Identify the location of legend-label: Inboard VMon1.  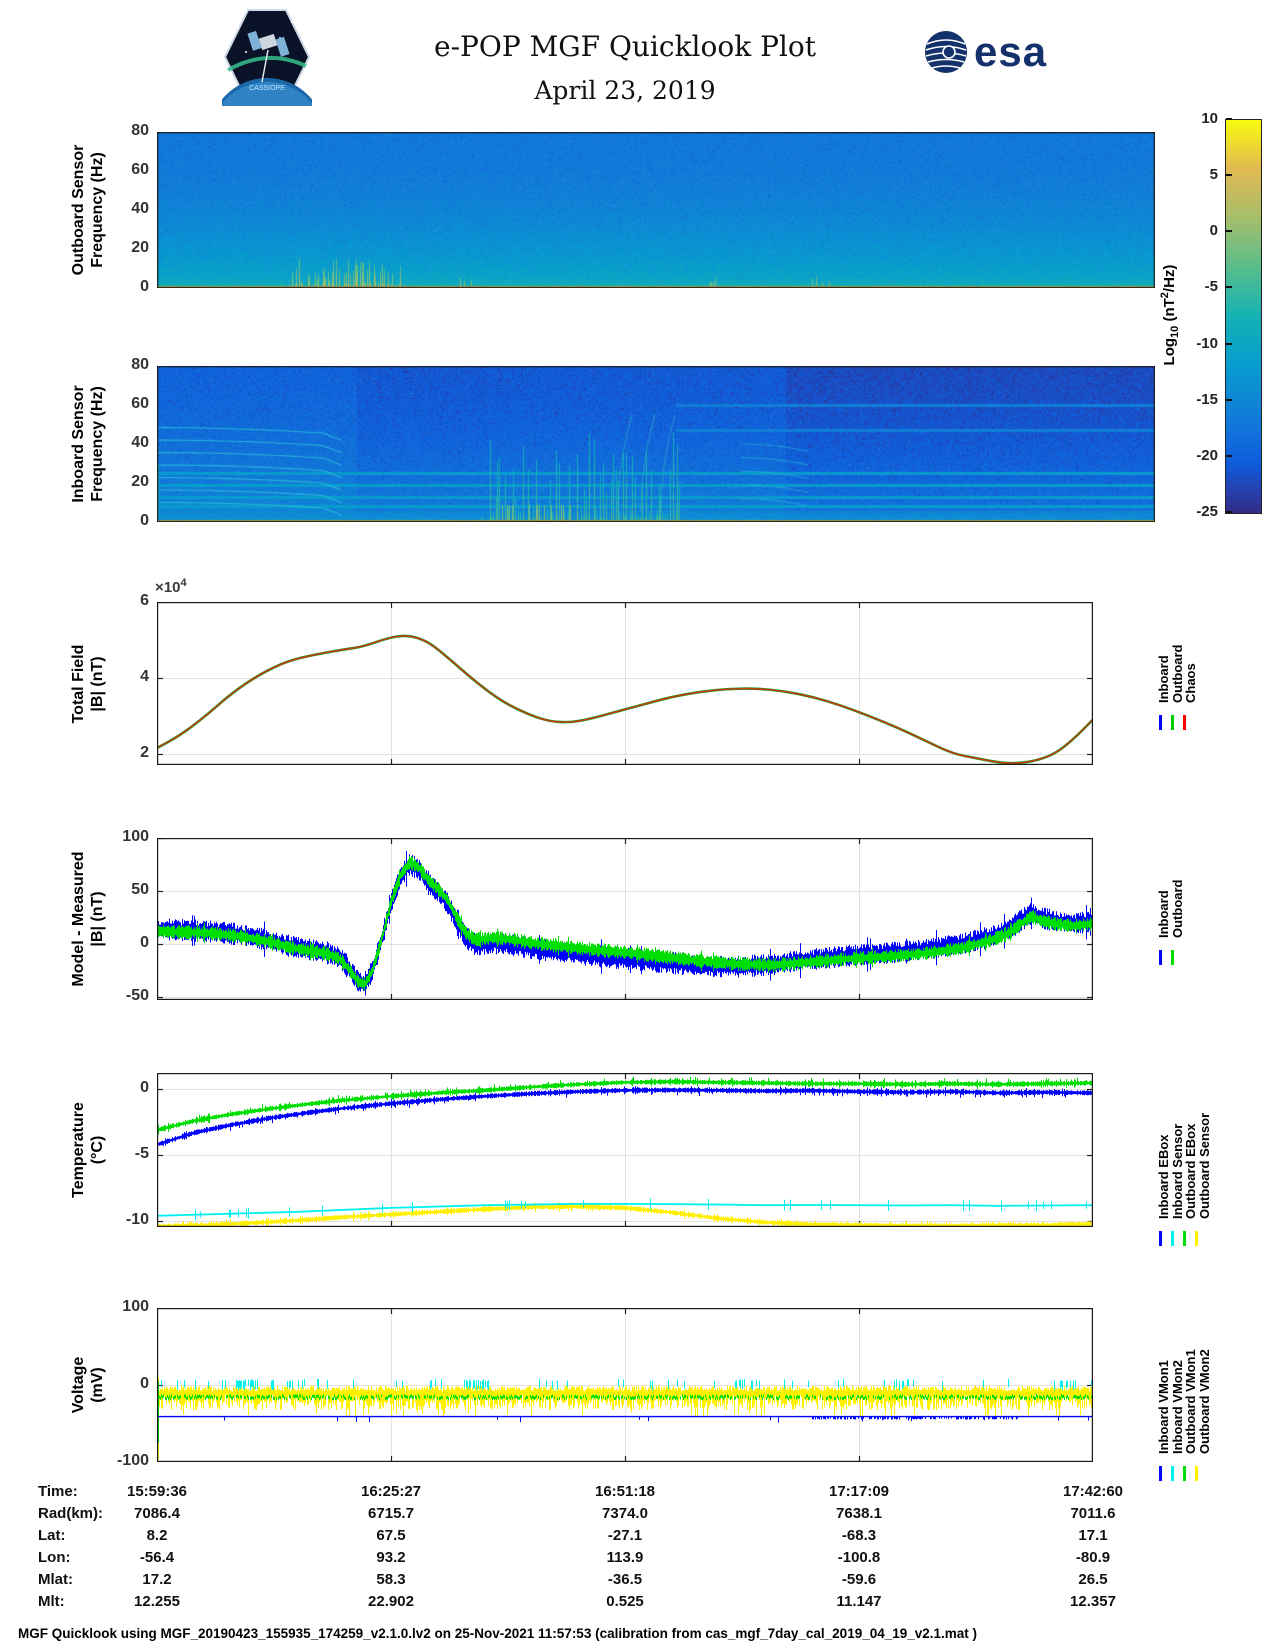
(1163, 1407).